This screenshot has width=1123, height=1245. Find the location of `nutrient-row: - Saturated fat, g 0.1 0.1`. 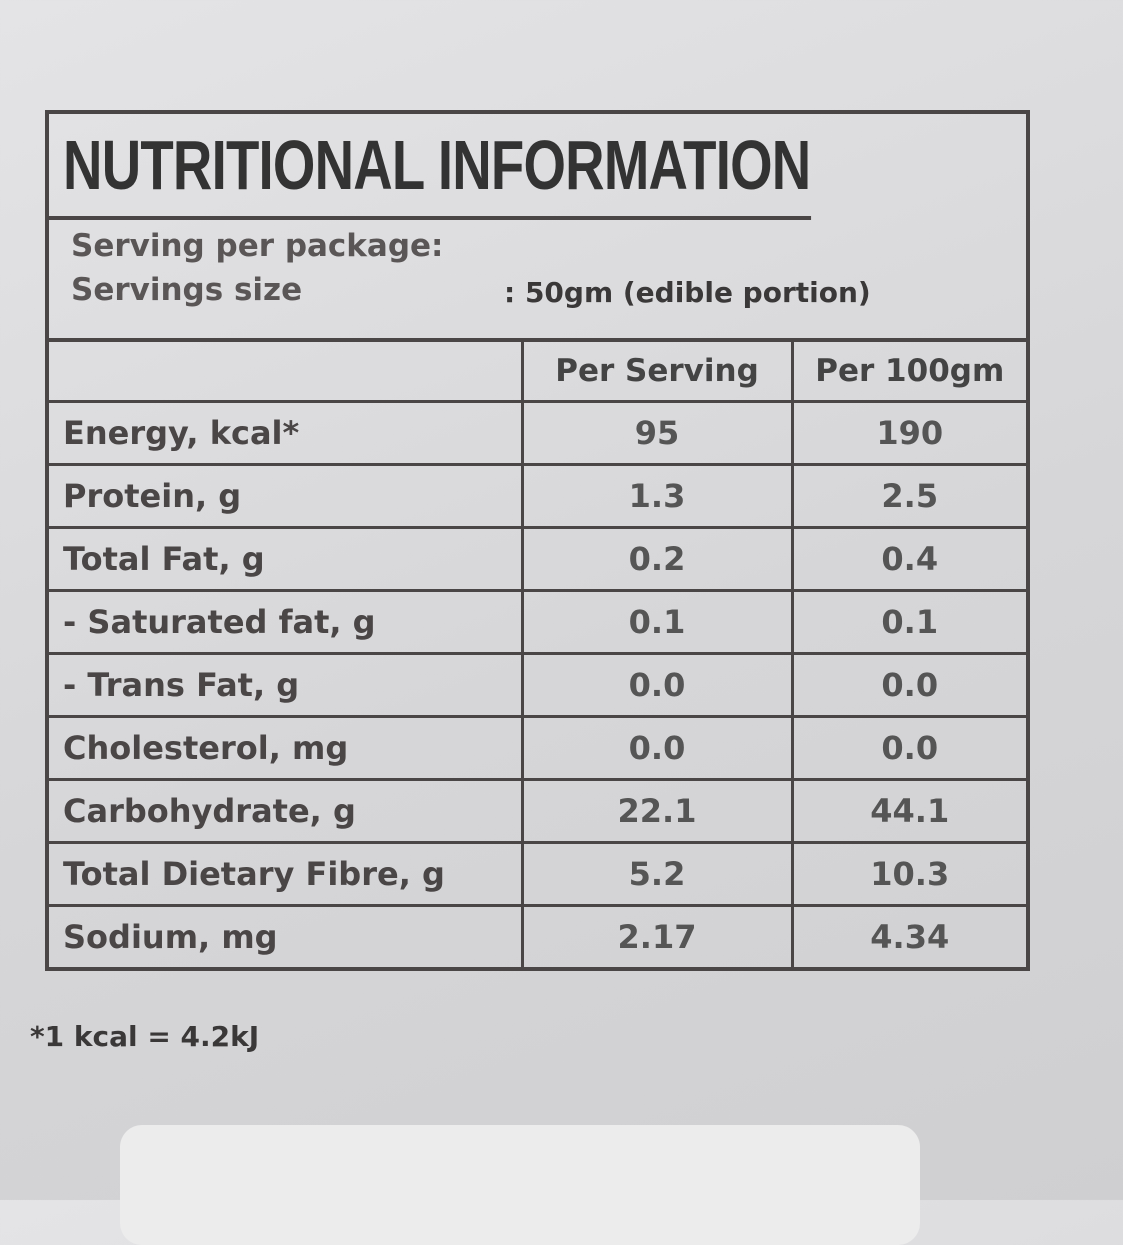

nutrient-row: - Saturated fat, g 0.1 0.1 is located at coordinates (537, 622).